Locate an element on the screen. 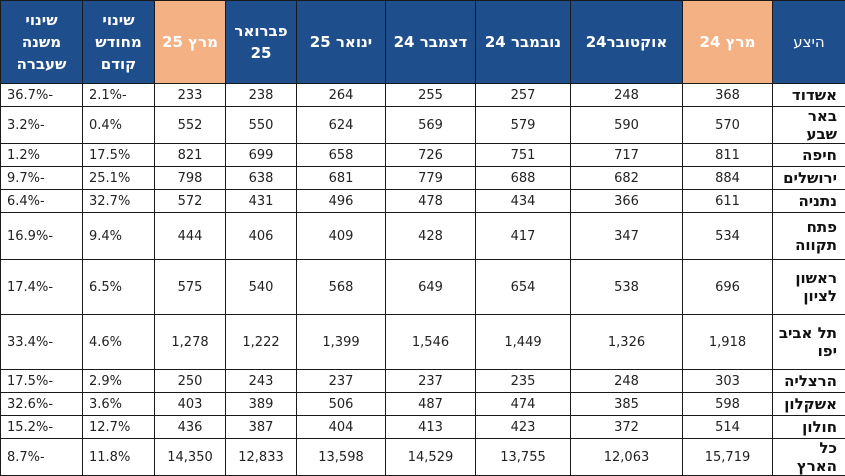  mom-cell: 0.4% is located at coordinates (119, 125).